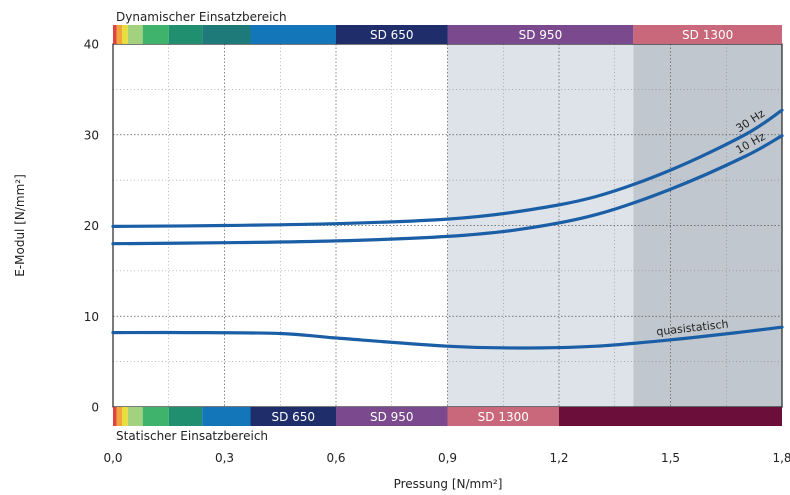  What do you see at coordinates (335, 458) in the screenshot?
I see `x-tick-2: 0,6` at bounding box center [335, 458].